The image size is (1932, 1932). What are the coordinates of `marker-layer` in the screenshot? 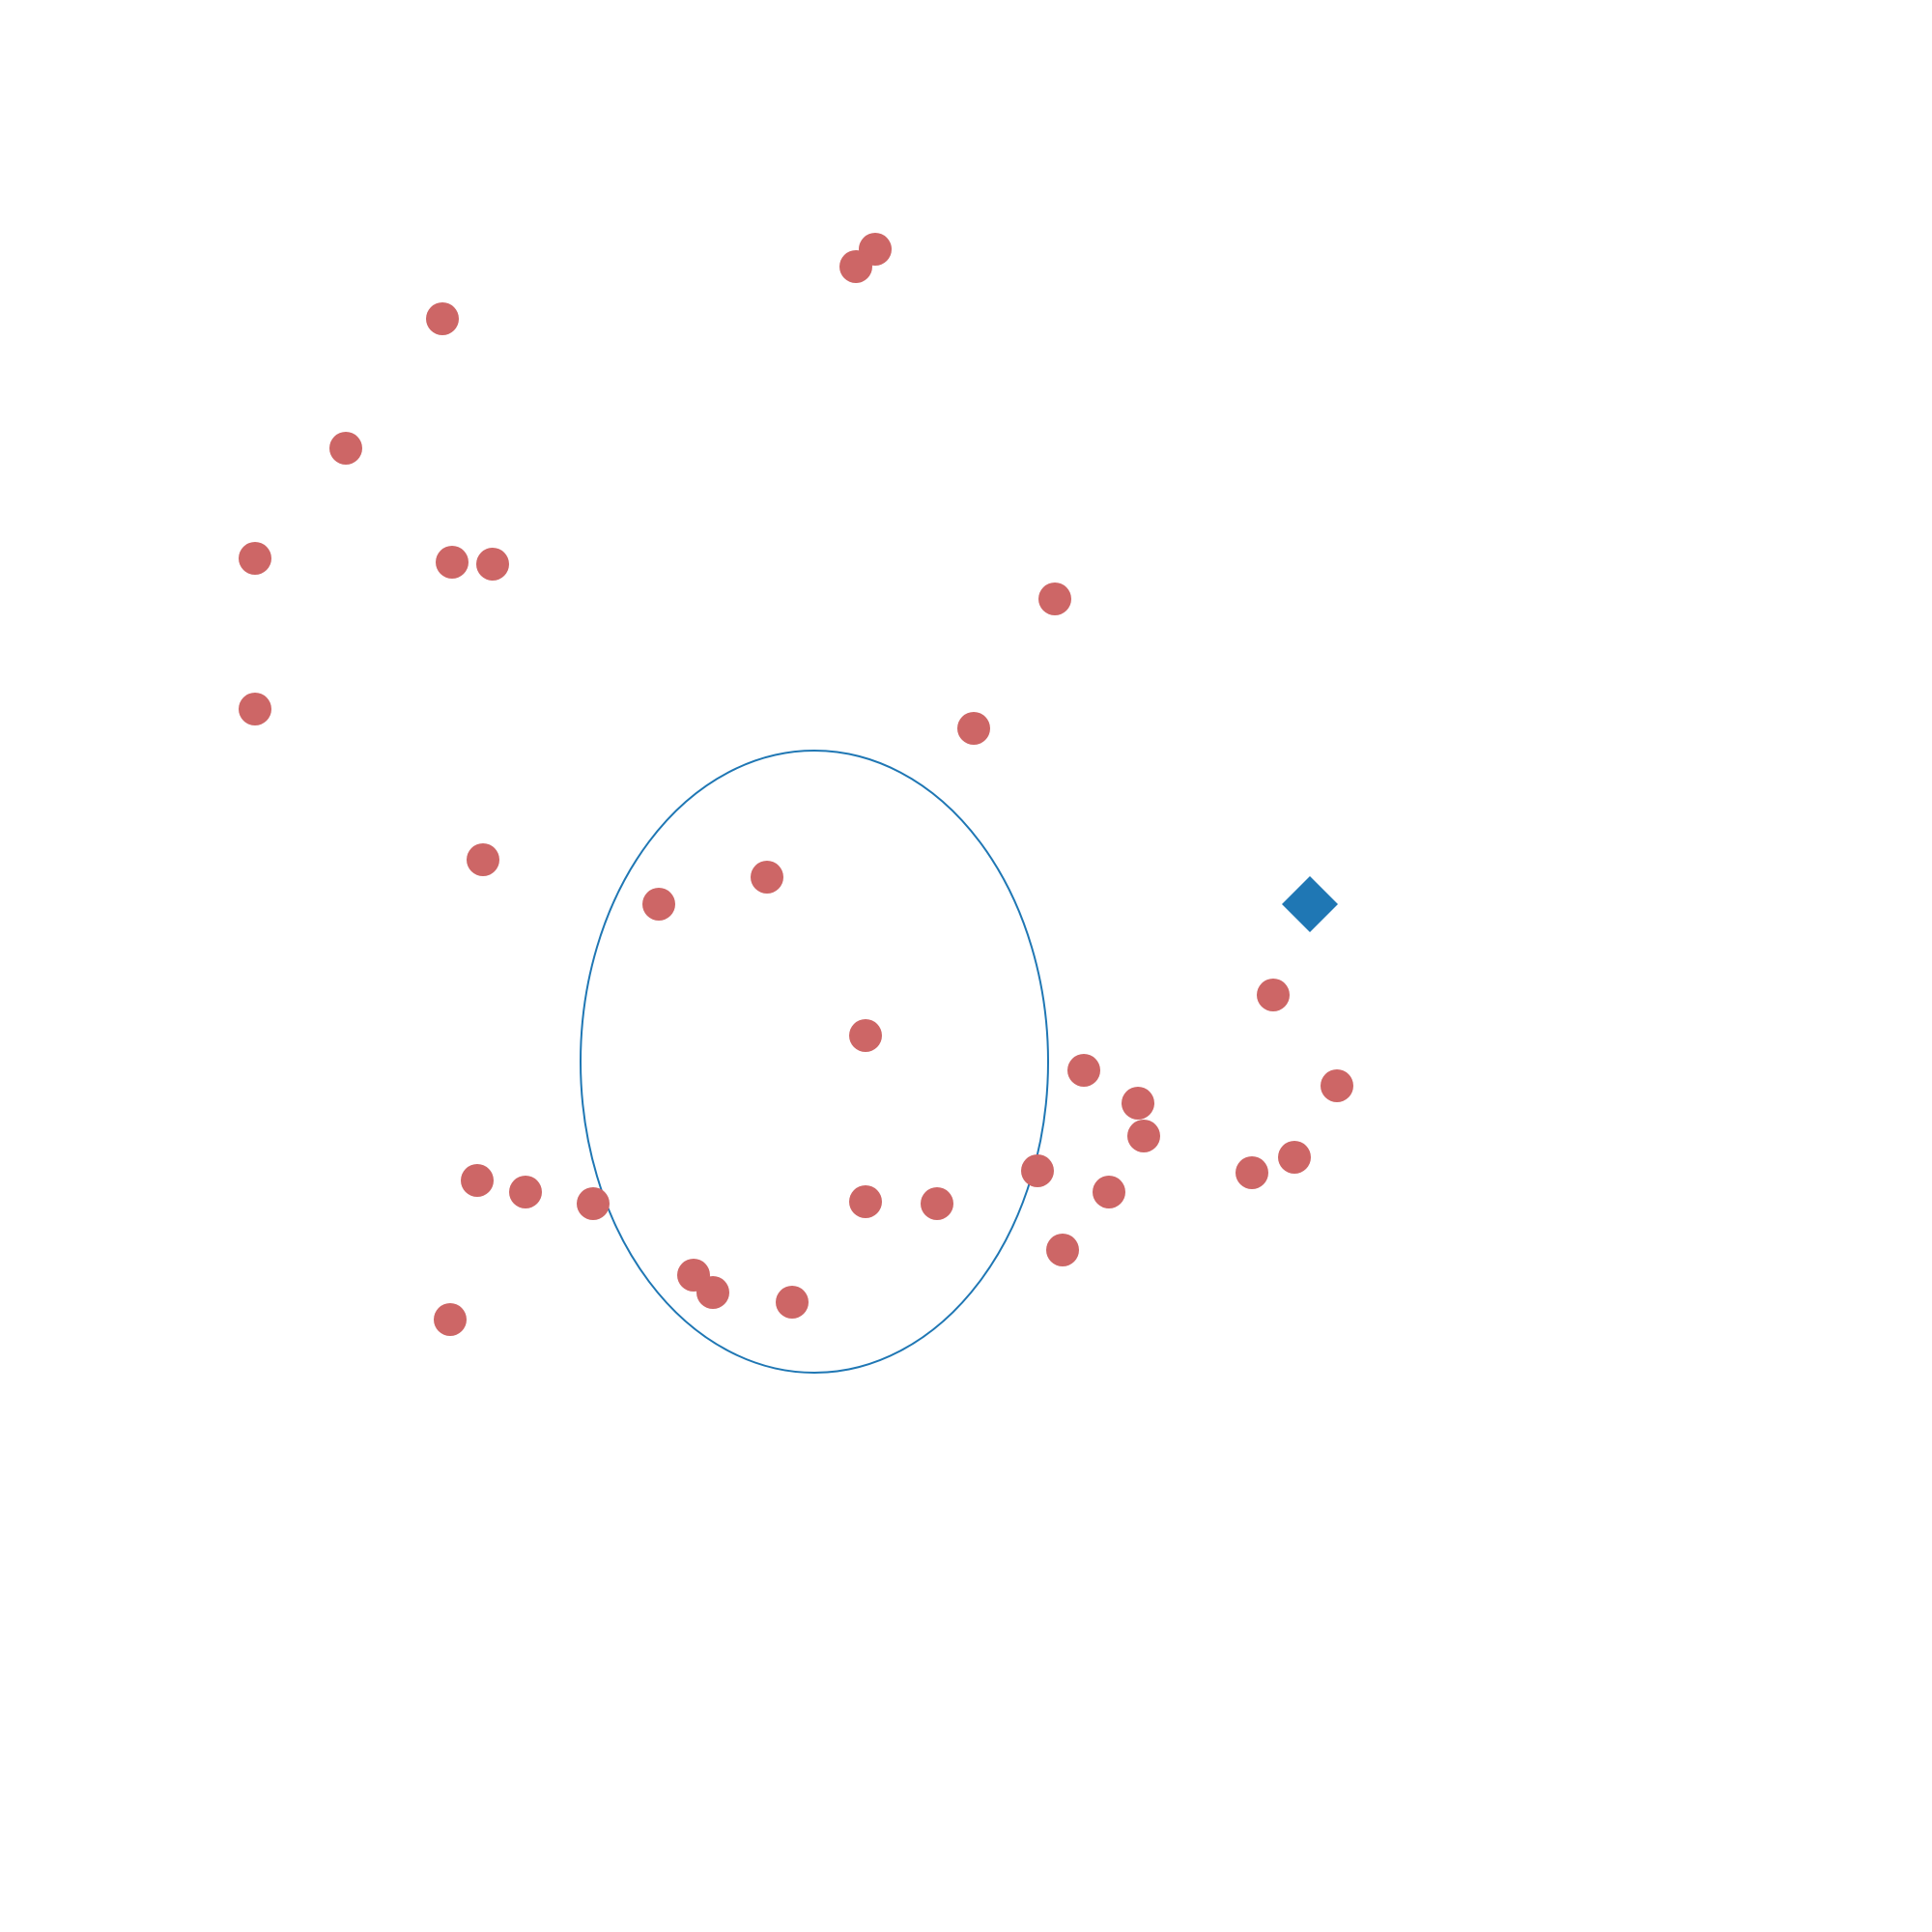 It's located at (1310, 904).